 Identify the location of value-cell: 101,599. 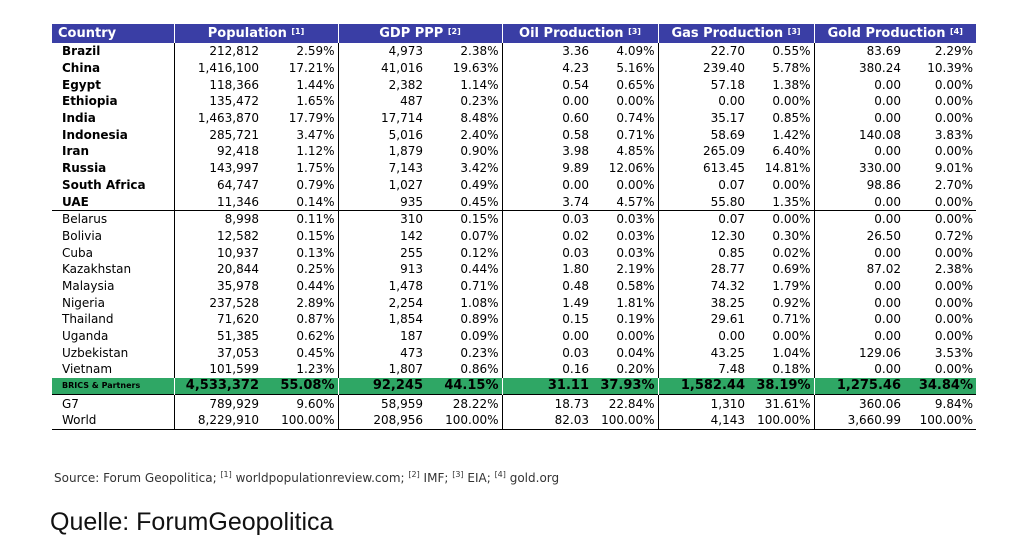
(217, 369).